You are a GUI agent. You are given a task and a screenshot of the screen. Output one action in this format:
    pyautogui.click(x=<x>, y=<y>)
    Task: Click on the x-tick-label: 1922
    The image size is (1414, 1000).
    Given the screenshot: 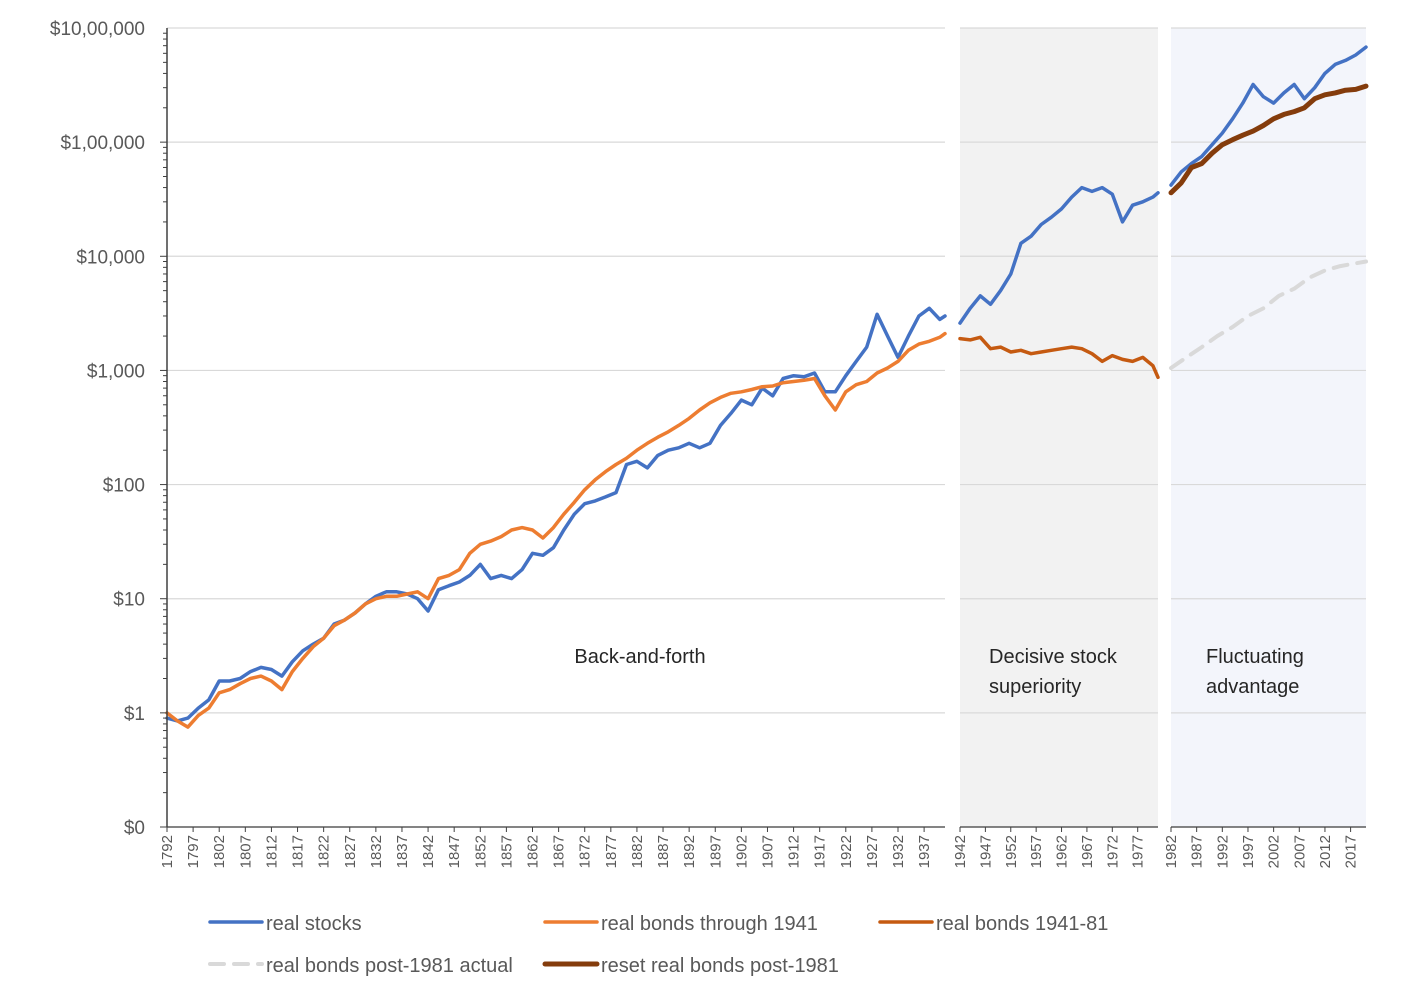 What is the action you would take?
    pyautogui.click(x=846, y=851)
    